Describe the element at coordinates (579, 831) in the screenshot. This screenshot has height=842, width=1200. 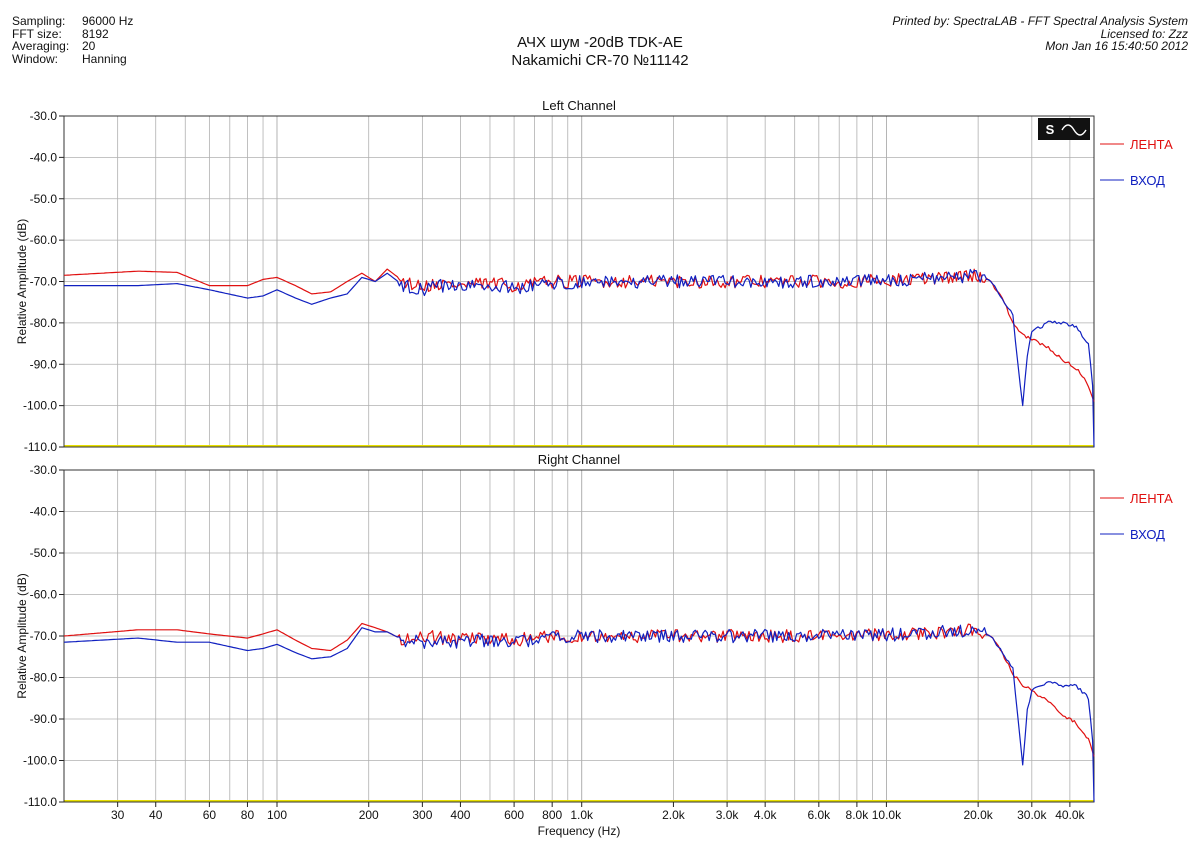
I see `x-axis-label: Frequency (Hz)` at that location.